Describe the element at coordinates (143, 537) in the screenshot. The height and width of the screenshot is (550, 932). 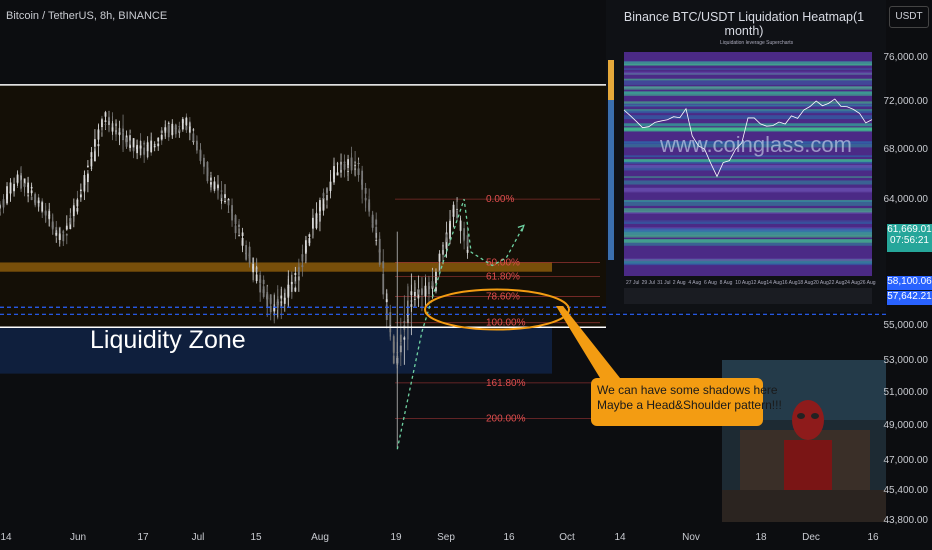
I see `x-tick-label: 17` at that location.